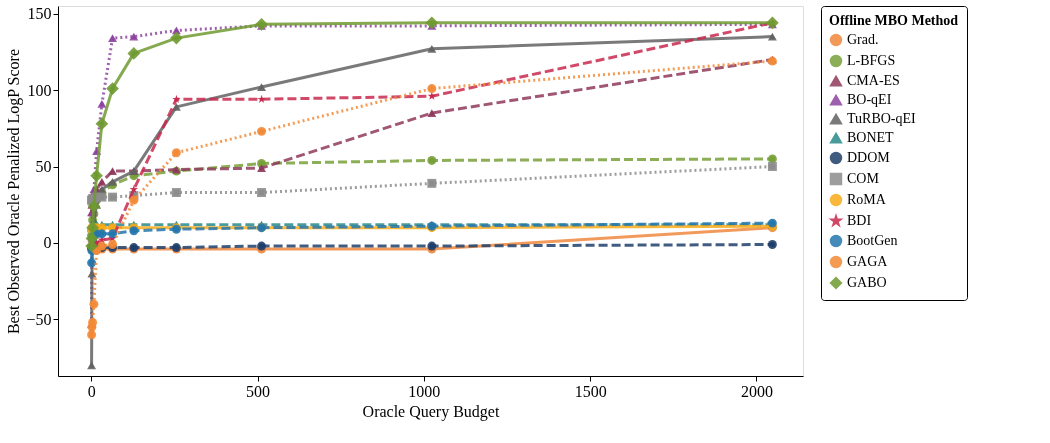 The image size is (1050, 443). Describe the element at coordinates (14, 191) in the screenshot. I see `y-axis-title: Best Observed Oracle Penalized LogP Score` at that location.